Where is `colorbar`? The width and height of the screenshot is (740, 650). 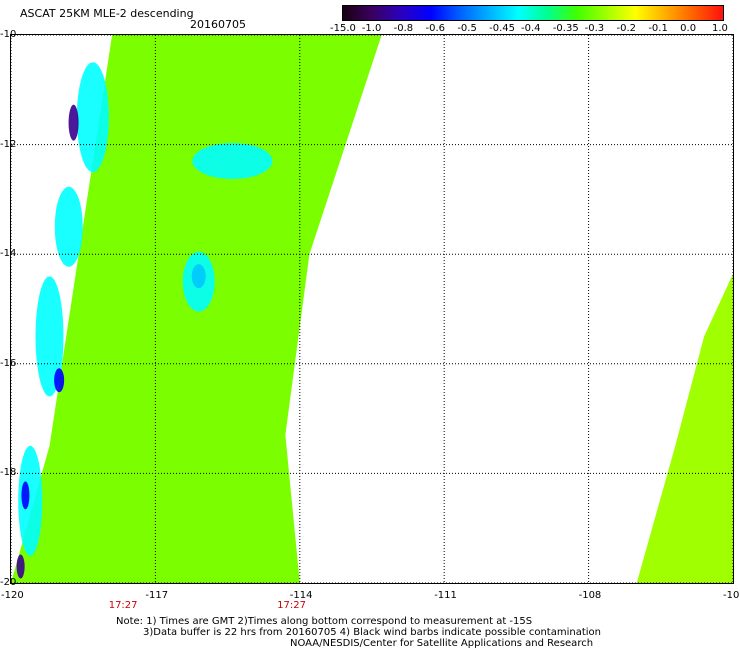
colorbar is located at coordinates (533, 13).